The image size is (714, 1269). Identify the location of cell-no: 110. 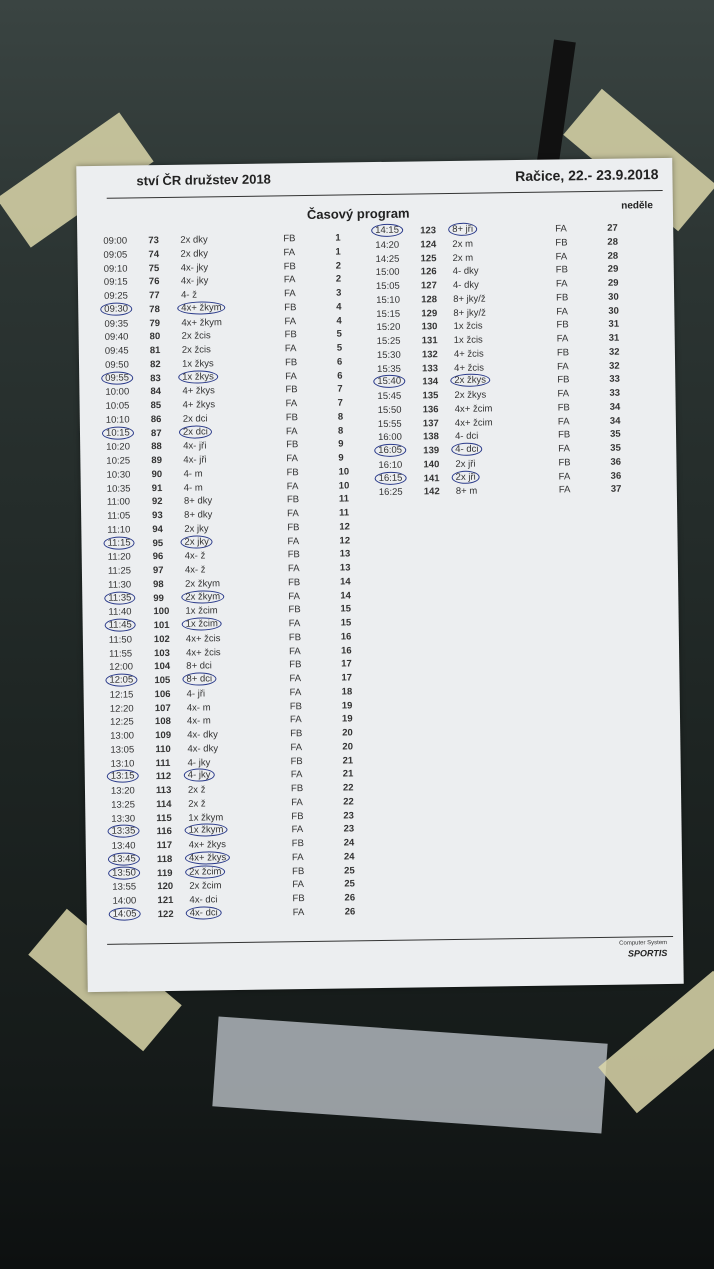
(163, 749).